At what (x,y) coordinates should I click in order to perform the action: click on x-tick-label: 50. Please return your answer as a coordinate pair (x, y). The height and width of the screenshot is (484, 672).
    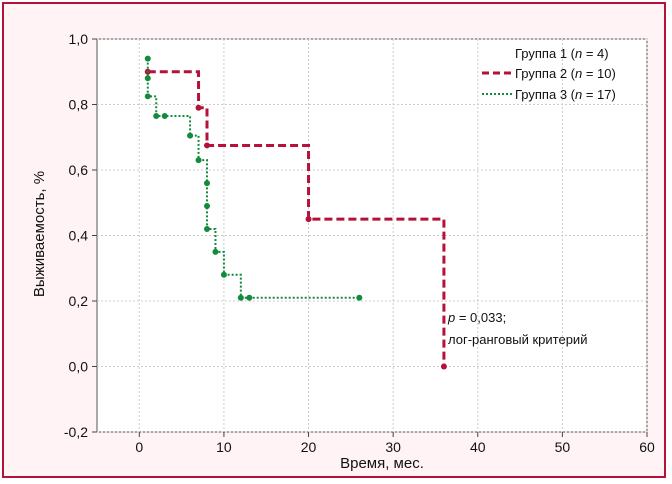
    Looking at the image, I should click on (563, 447).